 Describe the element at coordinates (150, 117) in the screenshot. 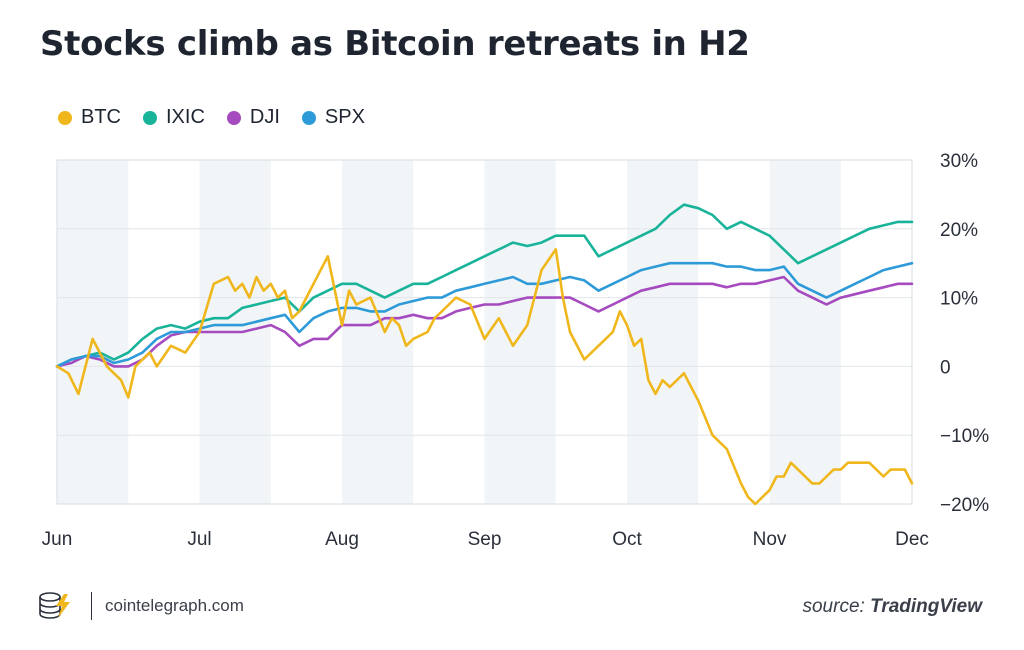

I see `legend-swatch-ixic` at that location.